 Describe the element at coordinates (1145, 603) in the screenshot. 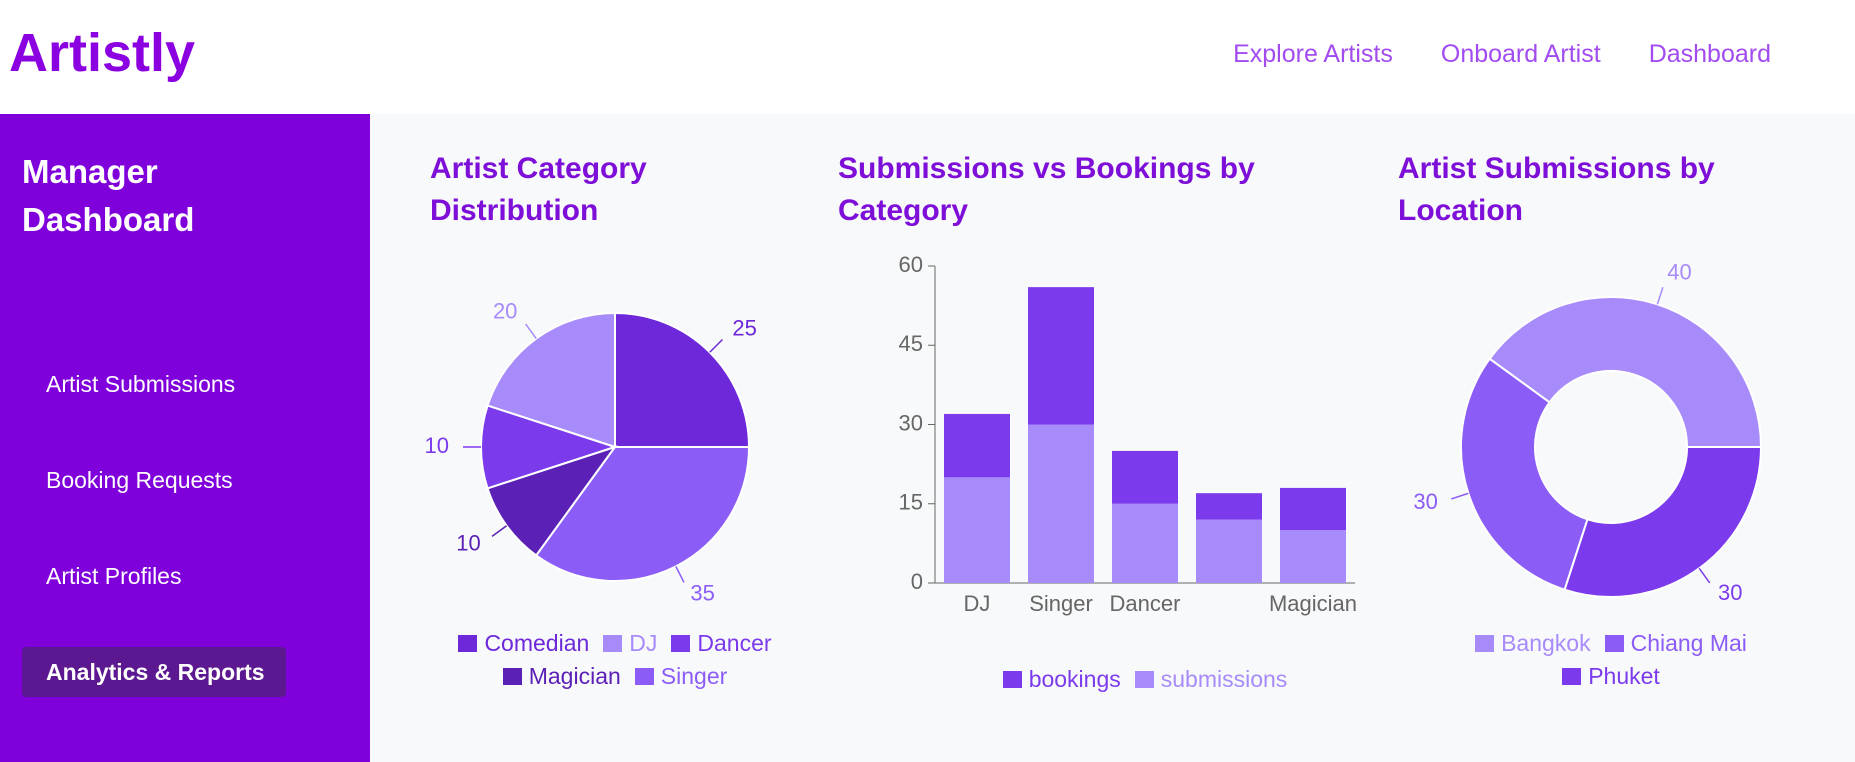

I see `x-tick-label: Dancer` at that location.